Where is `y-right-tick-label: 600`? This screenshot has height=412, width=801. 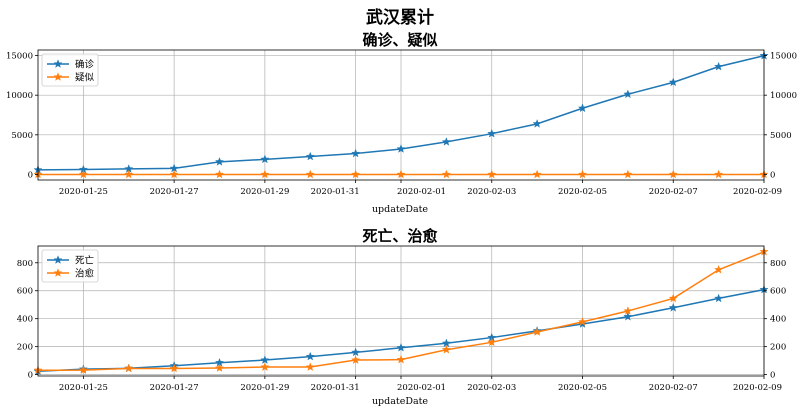 y-right-tick-label: 600 is located at coordinates (778, 292).